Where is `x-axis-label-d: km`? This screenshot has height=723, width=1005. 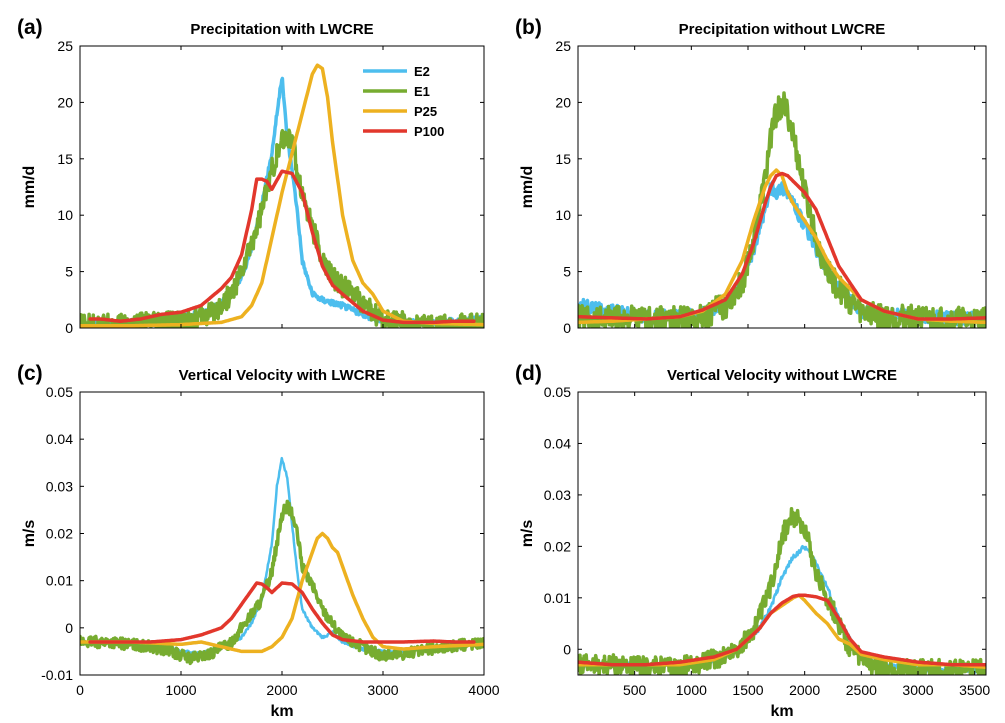 x-axis-label-d: km is located at coordinates (781, 711).